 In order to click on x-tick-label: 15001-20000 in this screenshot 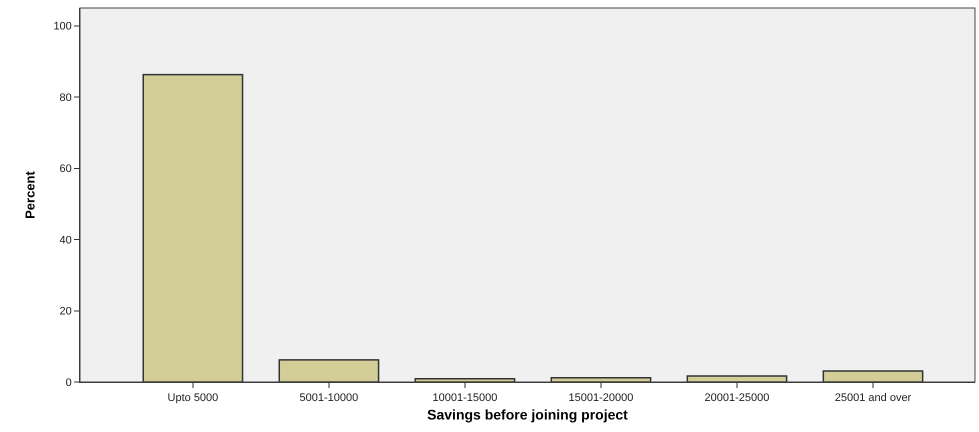, I will do `click(601, 398)`.